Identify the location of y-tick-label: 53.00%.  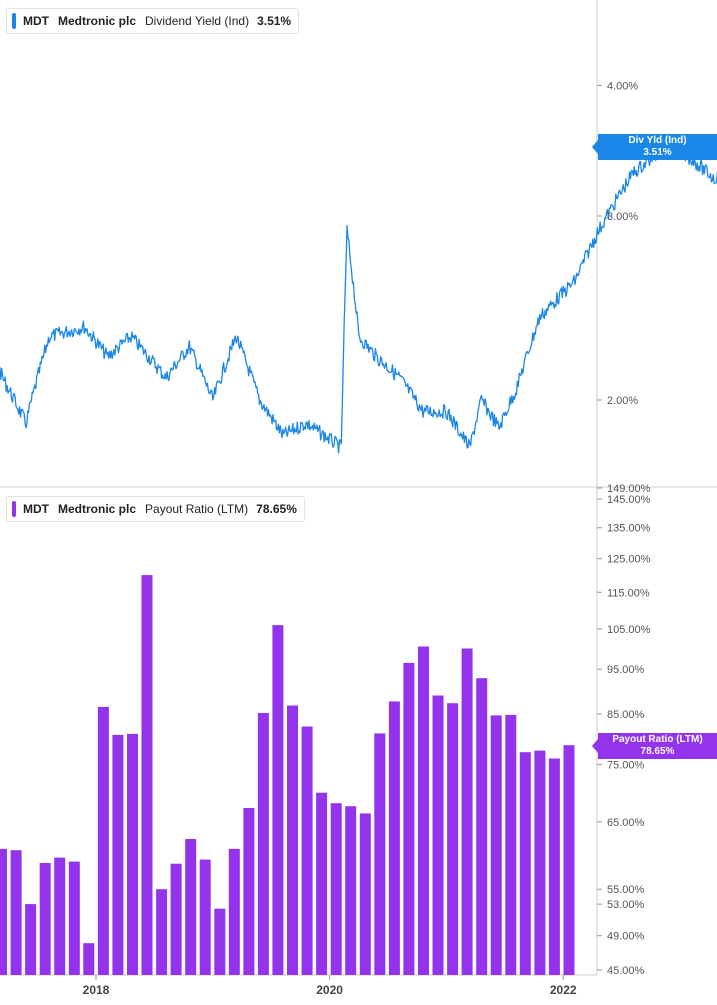
(626, 905).